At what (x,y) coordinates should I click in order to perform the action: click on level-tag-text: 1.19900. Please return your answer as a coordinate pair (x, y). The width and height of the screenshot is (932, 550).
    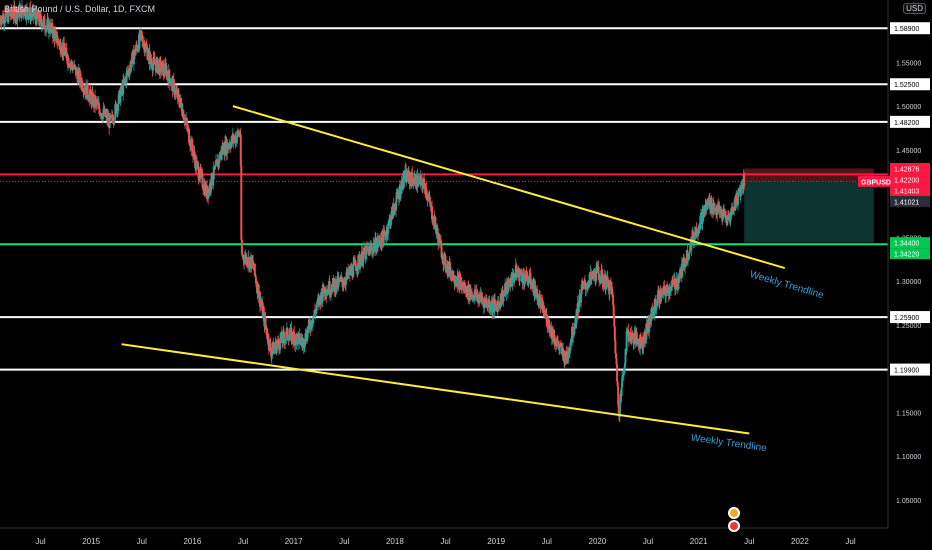
    Looking at the image, I should click on (906, 371).